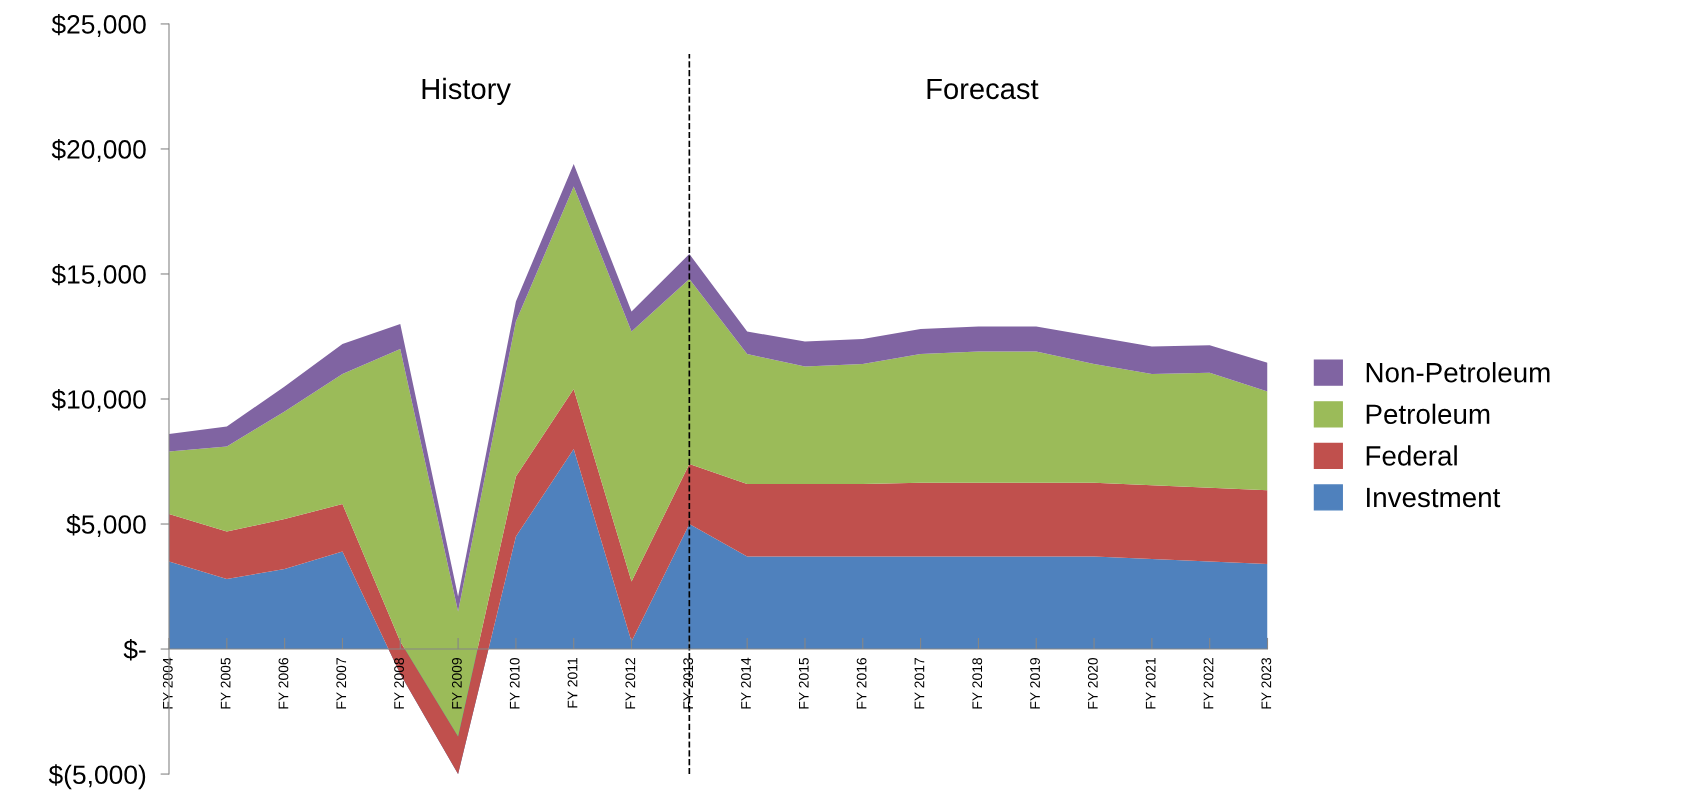 This screenshot has width=1690, height=798. I want to click on y-tick-label: $20,000, so click(98, 150).